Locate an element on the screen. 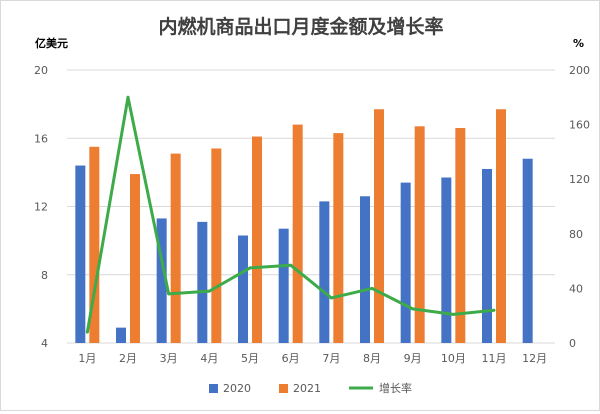 This screenshot has height=414, width=600. y-tick-label: 12 is located at coordinates (41, 207).